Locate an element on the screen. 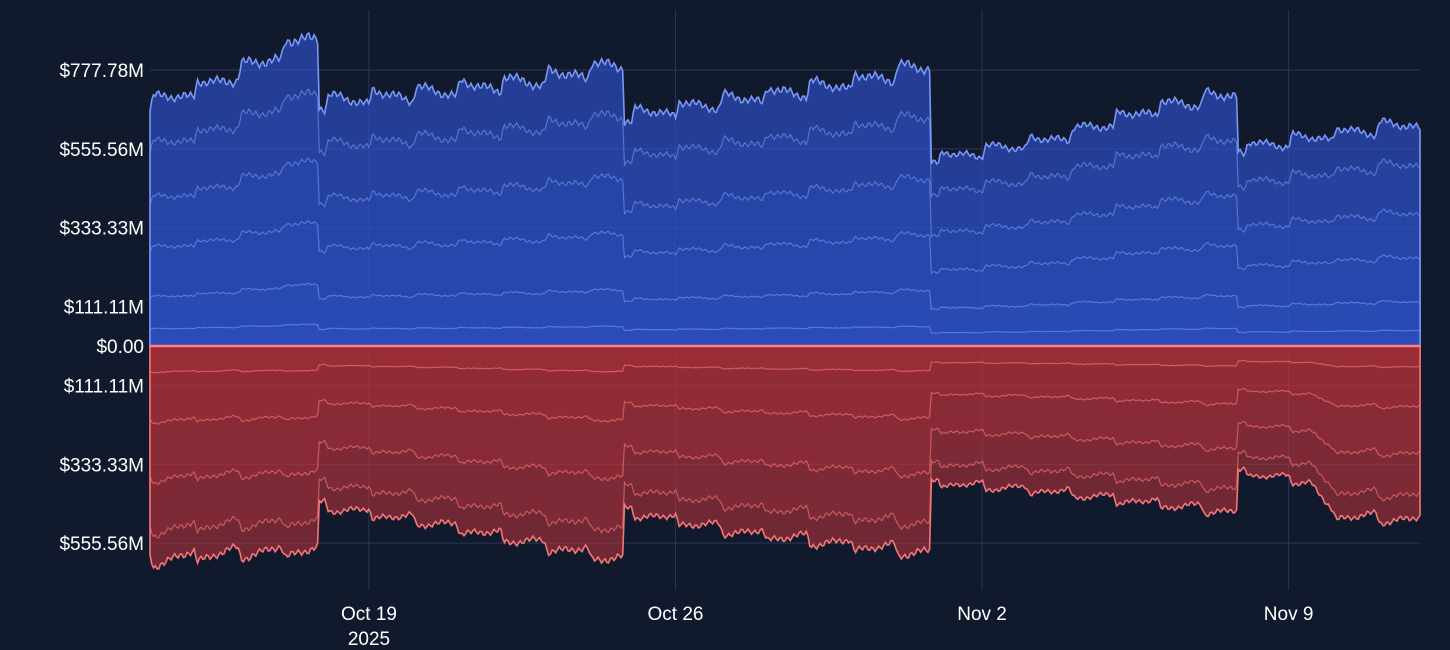  x-tick-label: Nov 2 is located at coordinates (982, 614).